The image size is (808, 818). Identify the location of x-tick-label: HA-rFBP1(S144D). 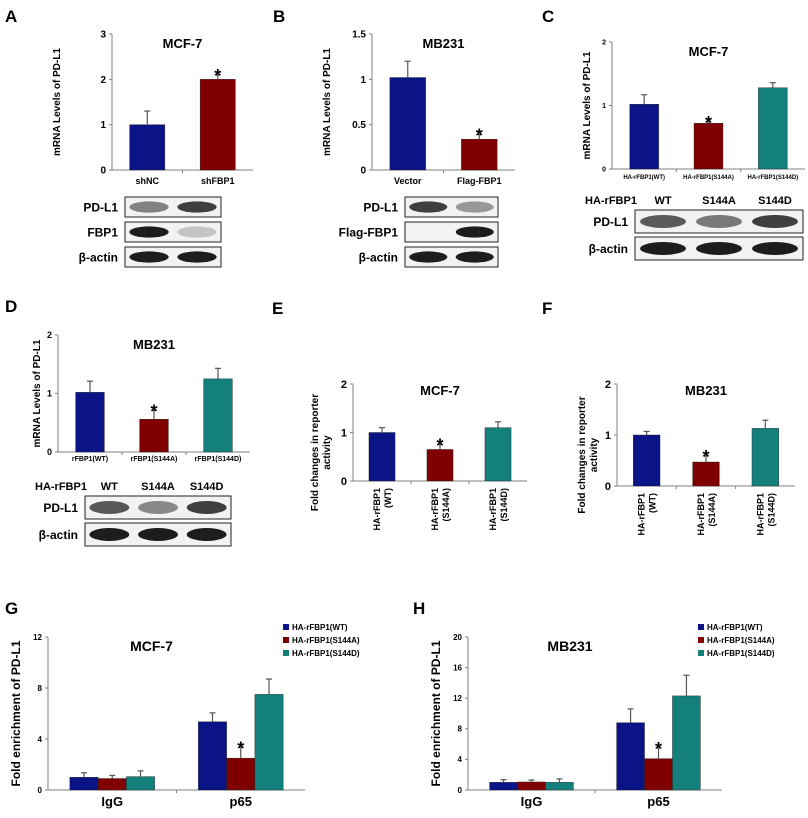
(498, 509).